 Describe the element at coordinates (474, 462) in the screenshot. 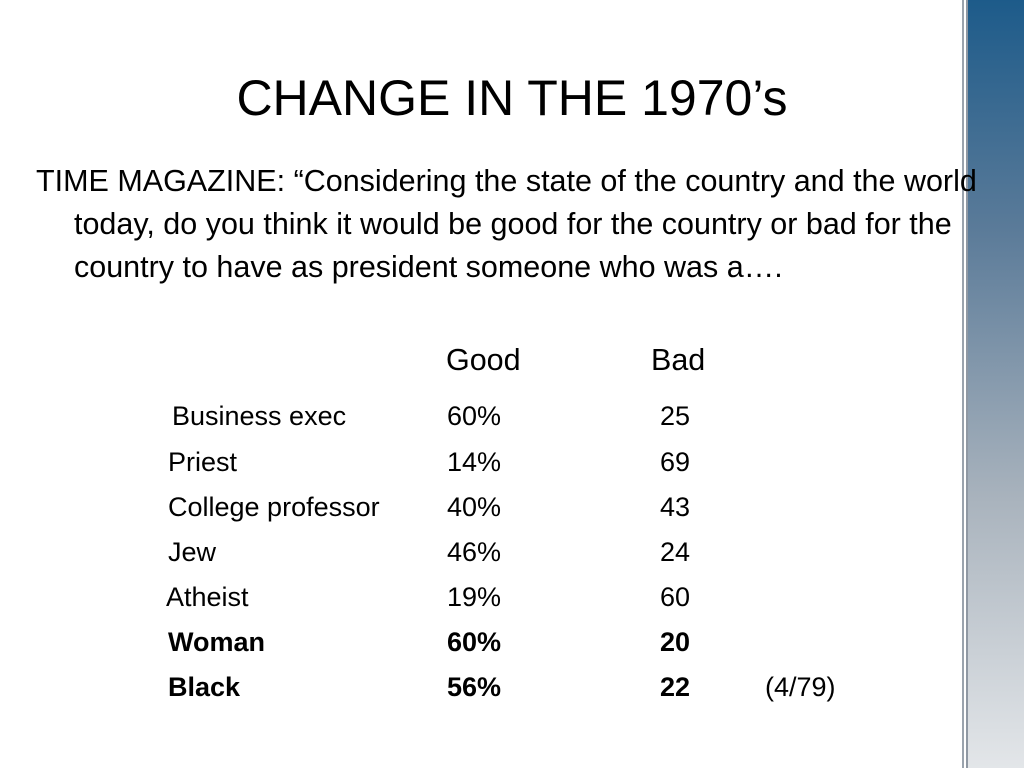

I see `row-good-value: 14%` at that location.